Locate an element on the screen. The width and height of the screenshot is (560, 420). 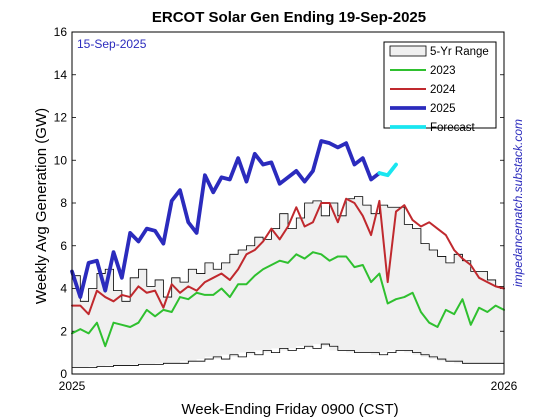
chart-title: ERCOT Solar Gen Ending 19-Sep-2025 is located at coordinates (289, 17).